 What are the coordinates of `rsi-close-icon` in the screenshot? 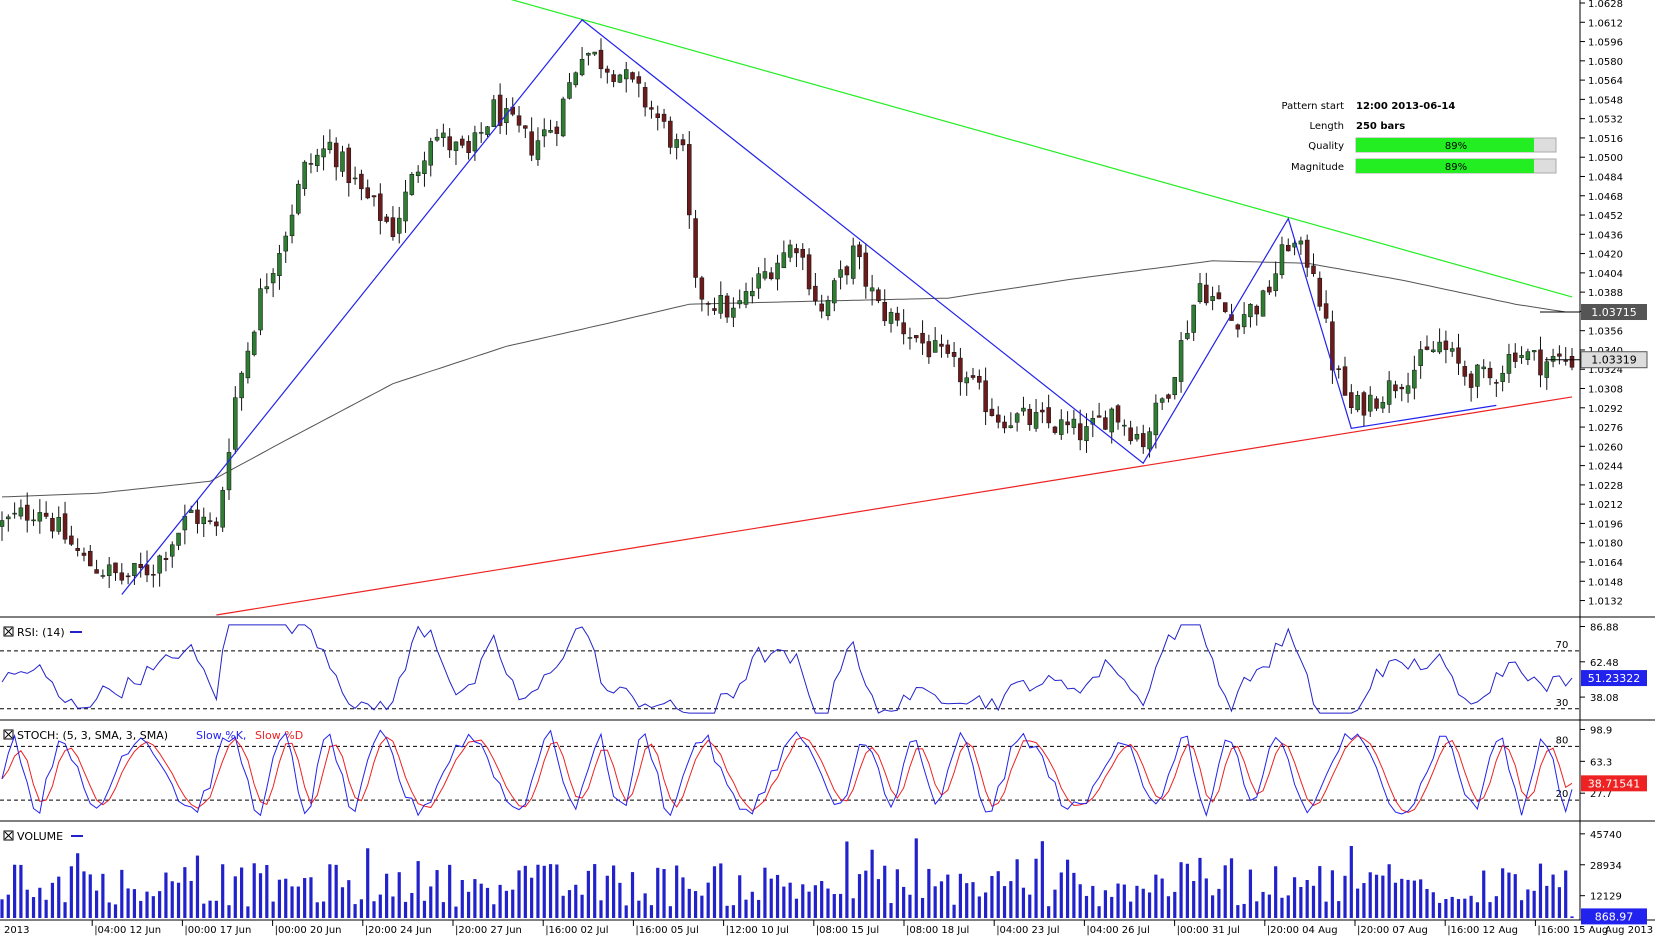 It's located at (8, 631).